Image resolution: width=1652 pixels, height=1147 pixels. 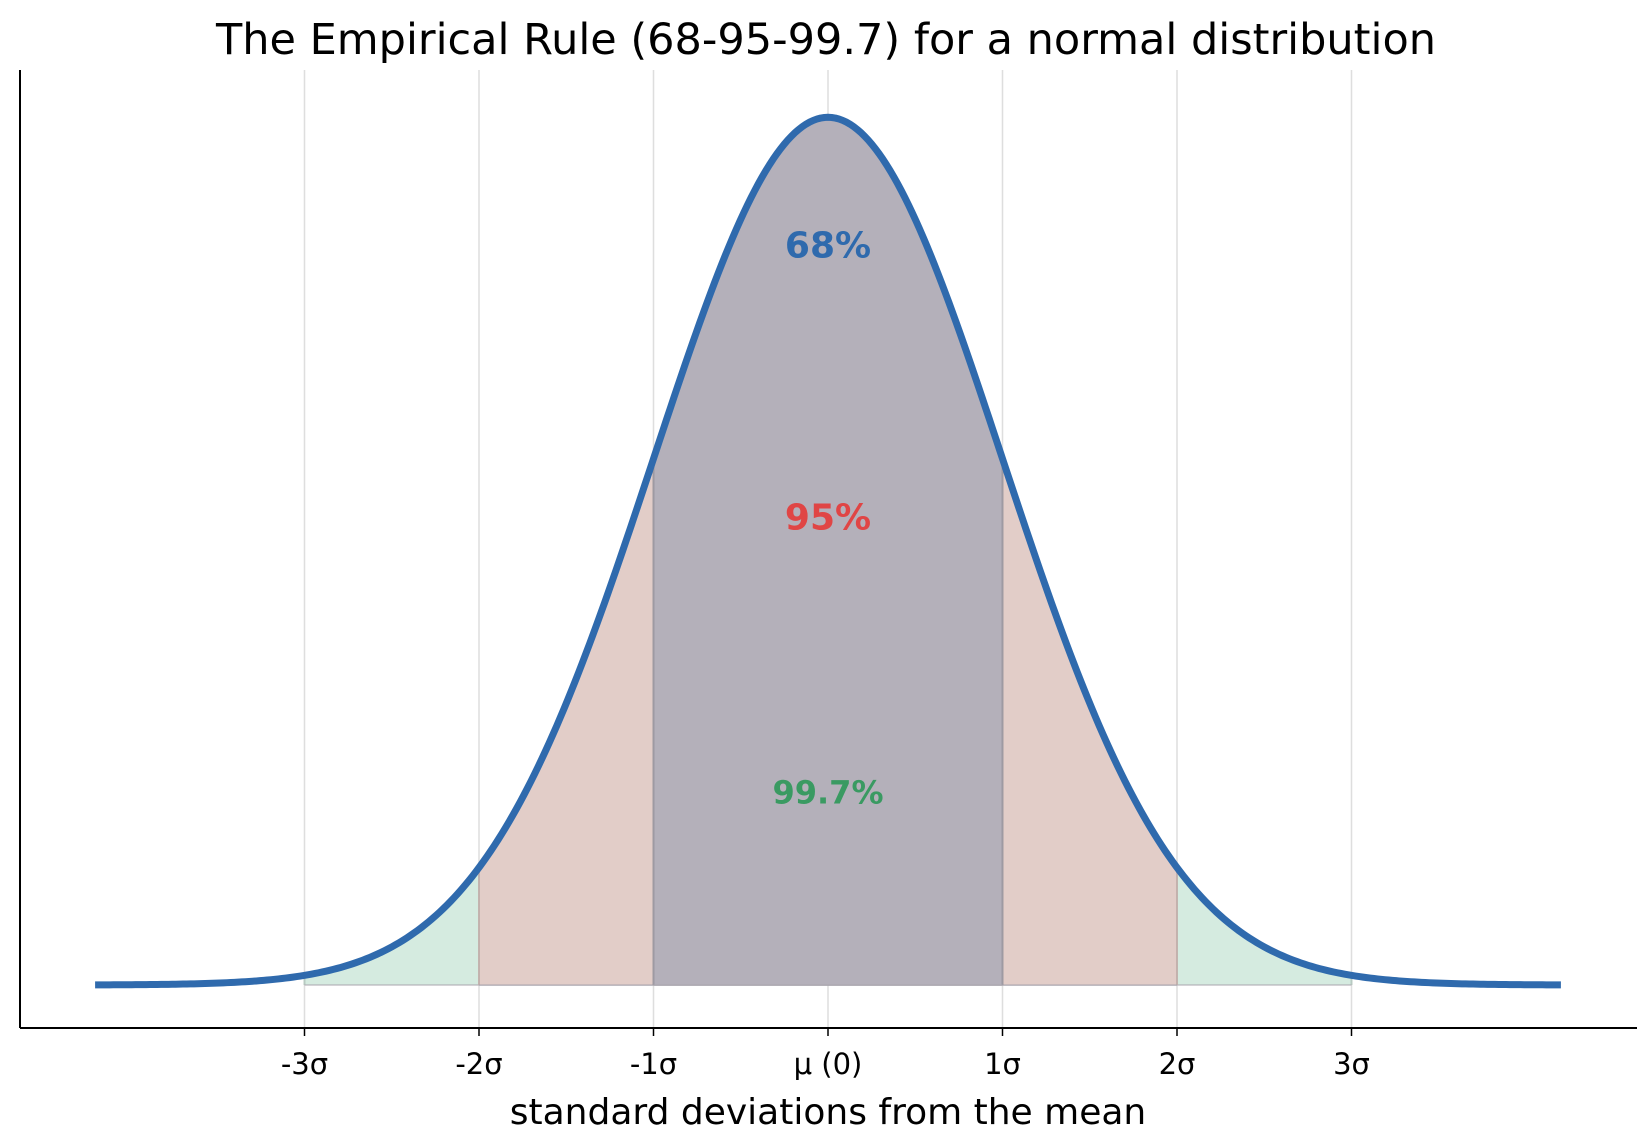 What do you see at coordinates (478, 1064) in the screenshot?
I see `x-tick-label: -2σ` at bounding box center [478, 1064].